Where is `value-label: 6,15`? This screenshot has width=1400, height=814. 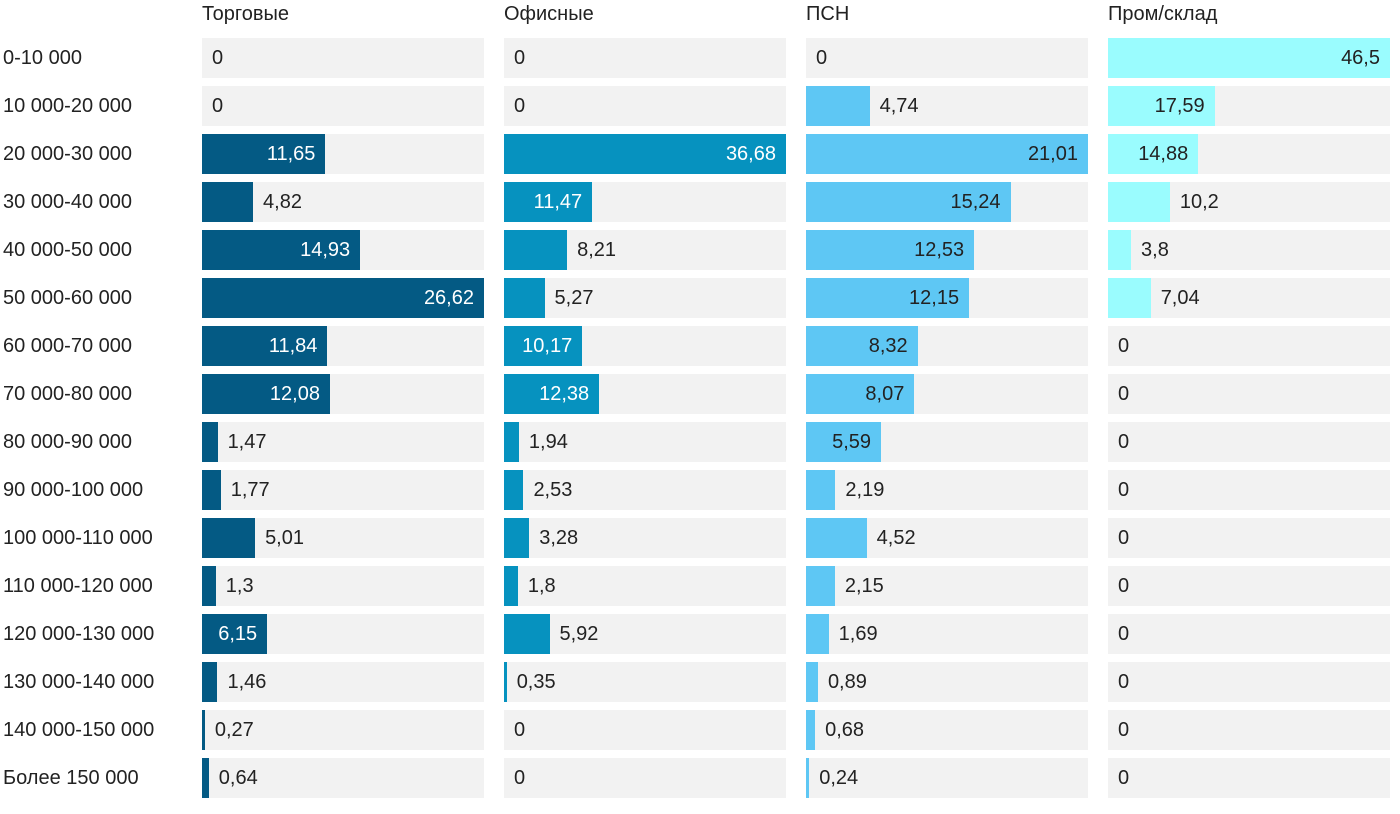
value-label: 6,15 is located at coordinates (238, 634).